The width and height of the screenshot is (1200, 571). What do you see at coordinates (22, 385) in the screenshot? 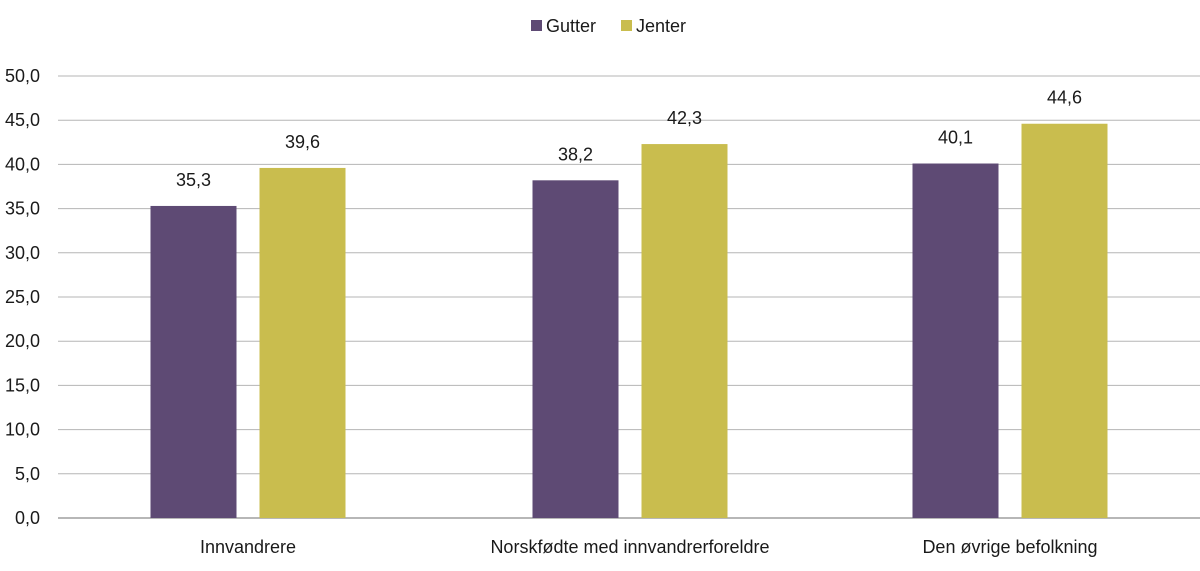
I see `y-tick-label: 15,0` at bounding box center [22, 385].